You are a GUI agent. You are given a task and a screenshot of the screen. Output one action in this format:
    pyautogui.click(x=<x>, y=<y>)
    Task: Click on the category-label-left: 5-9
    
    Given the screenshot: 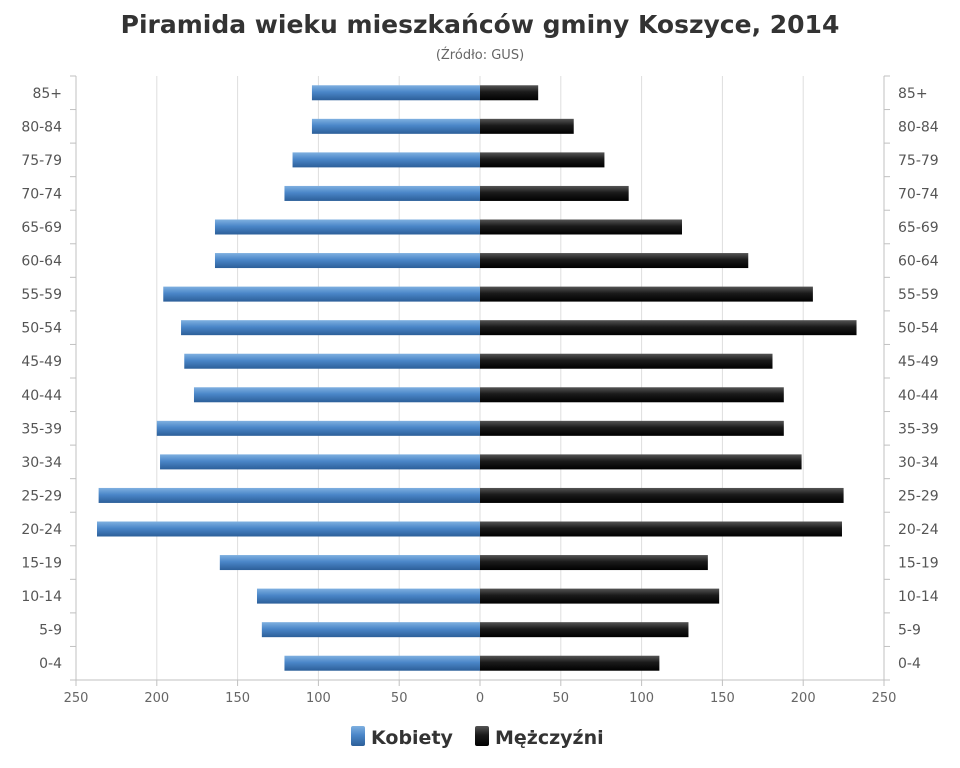 What is the action you would take?
    pyautogui.click(x=50, y=631)
    